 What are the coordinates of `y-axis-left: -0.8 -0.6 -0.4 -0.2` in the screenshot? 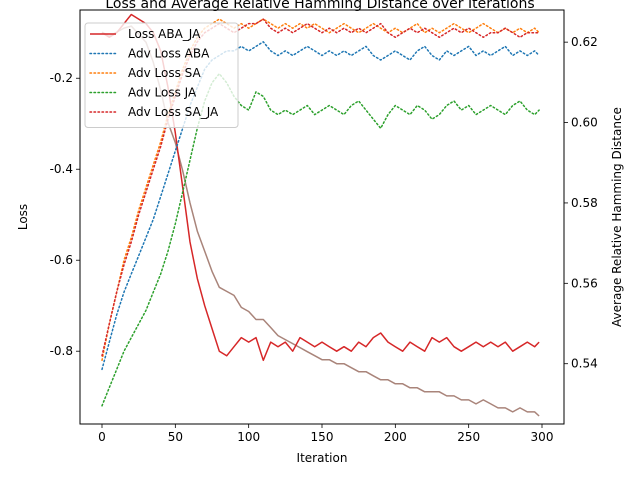 It's located at (65, 214).